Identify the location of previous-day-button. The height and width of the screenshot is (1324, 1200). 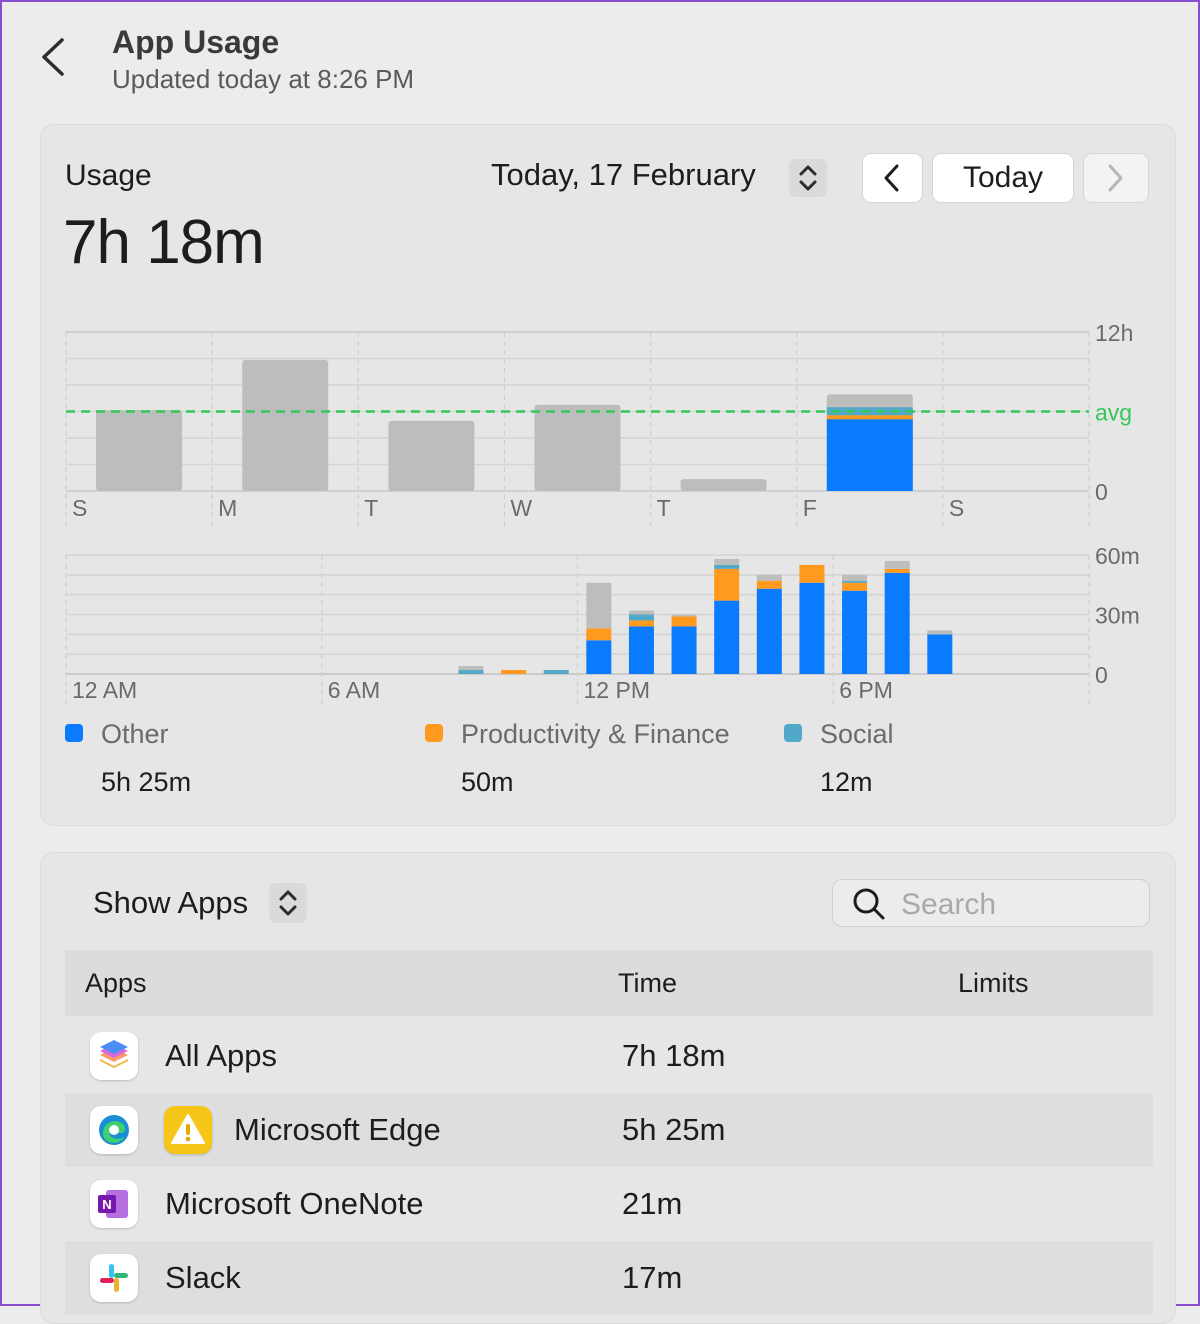
(892, 178).